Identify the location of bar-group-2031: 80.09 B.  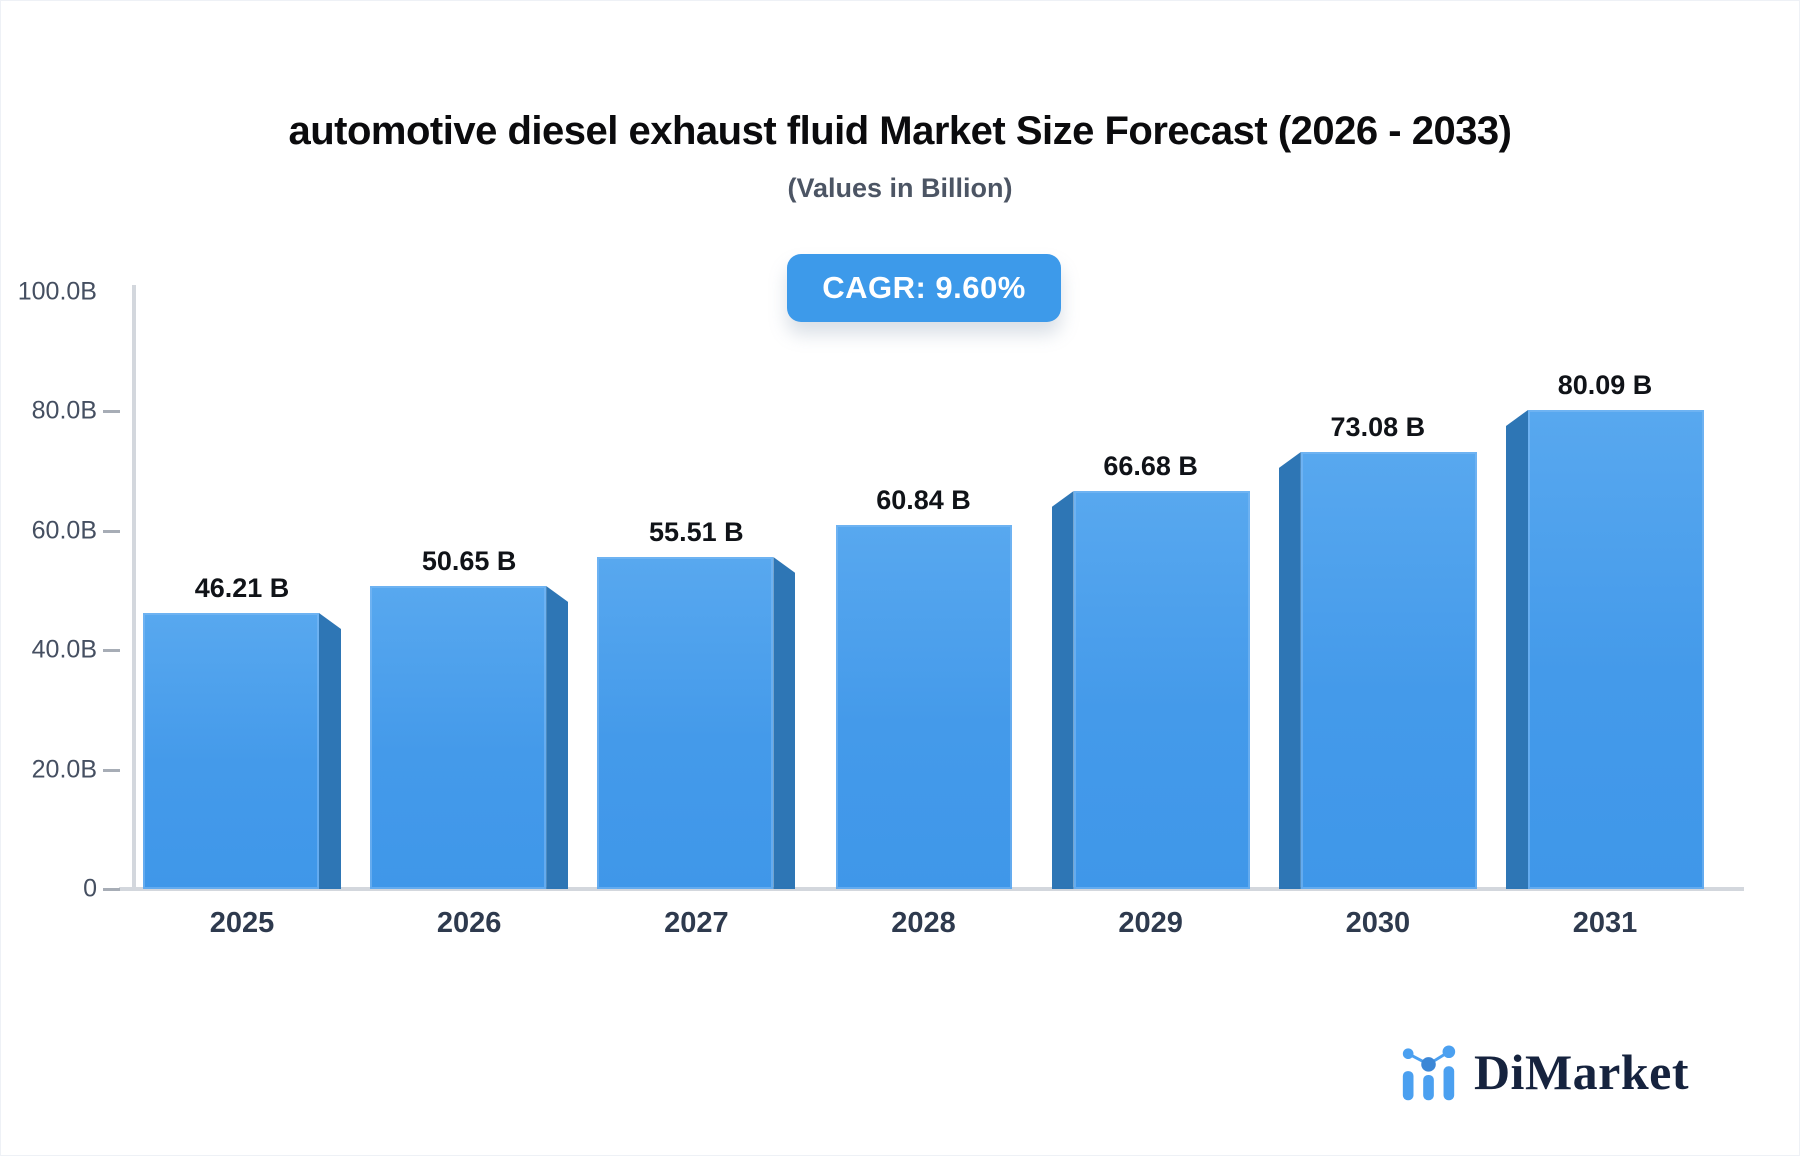
(1605, 629).